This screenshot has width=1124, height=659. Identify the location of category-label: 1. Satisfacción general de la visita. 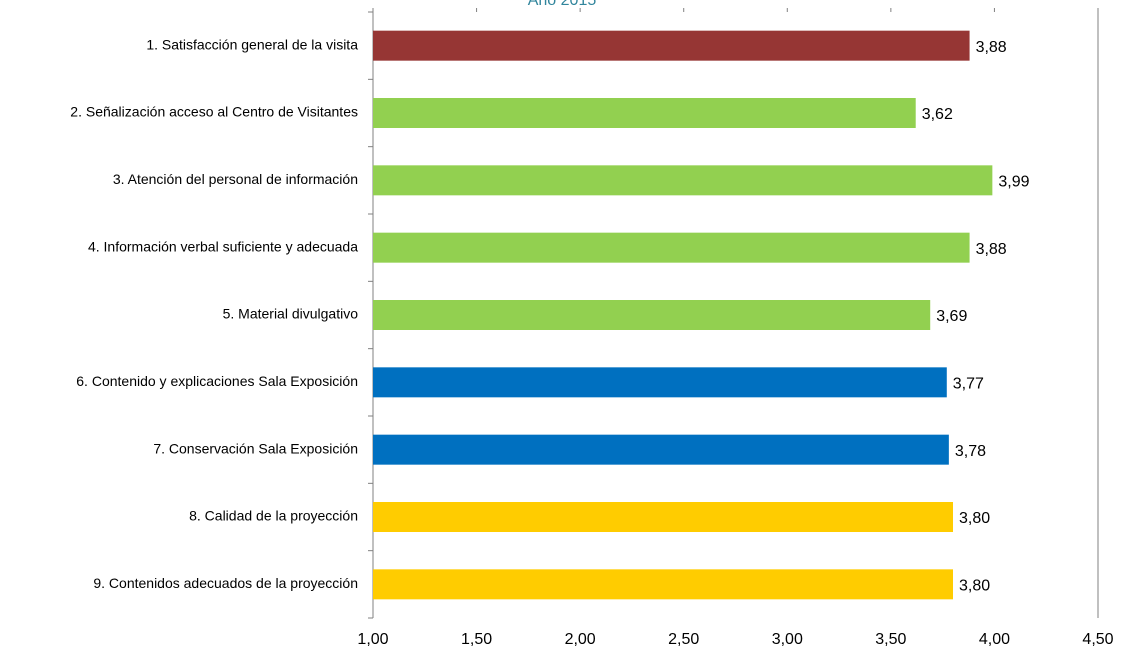
(252, 44).